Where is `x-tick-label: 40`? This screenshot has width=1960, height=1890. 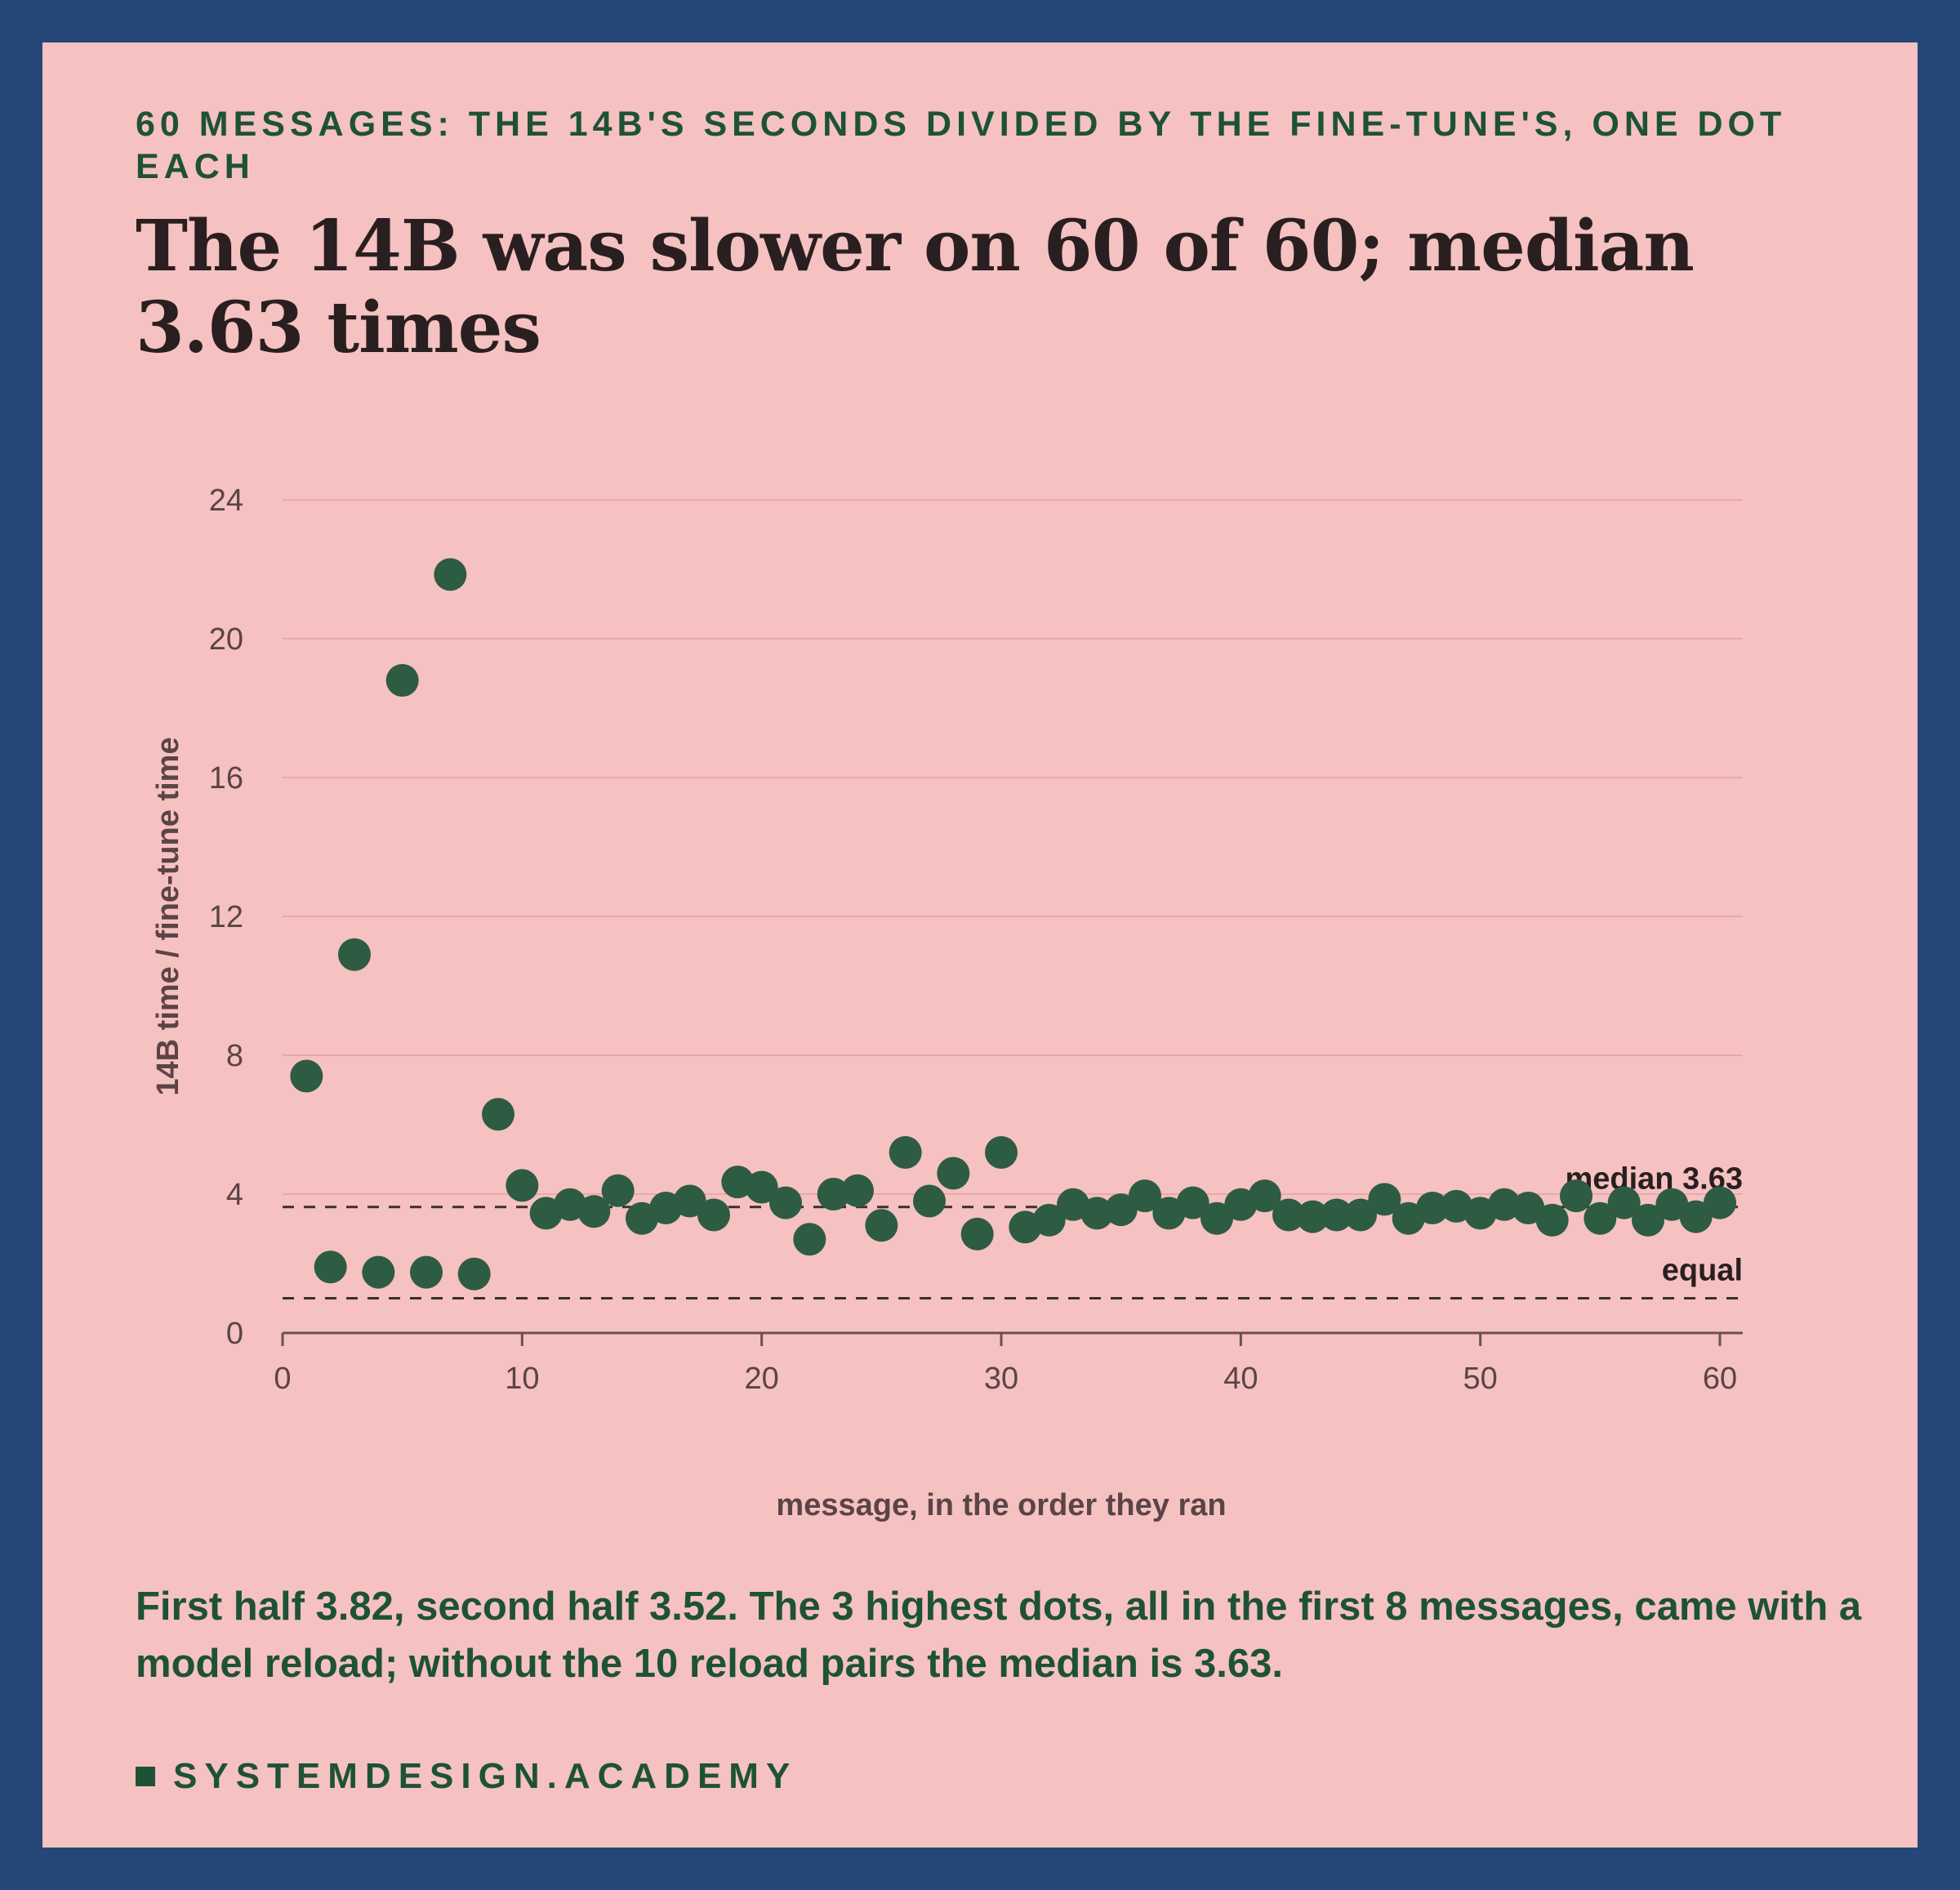 x-tick-label: 40 is located at coordinates (1240, 1379).